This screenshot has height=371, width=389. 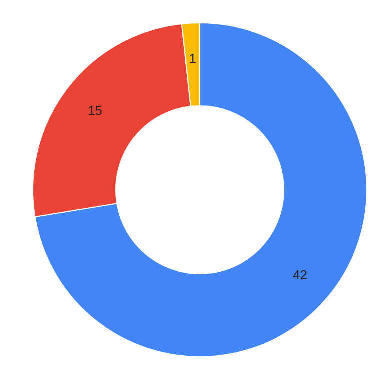 I want to click on data-label: 1, so click(x=192, y=58).